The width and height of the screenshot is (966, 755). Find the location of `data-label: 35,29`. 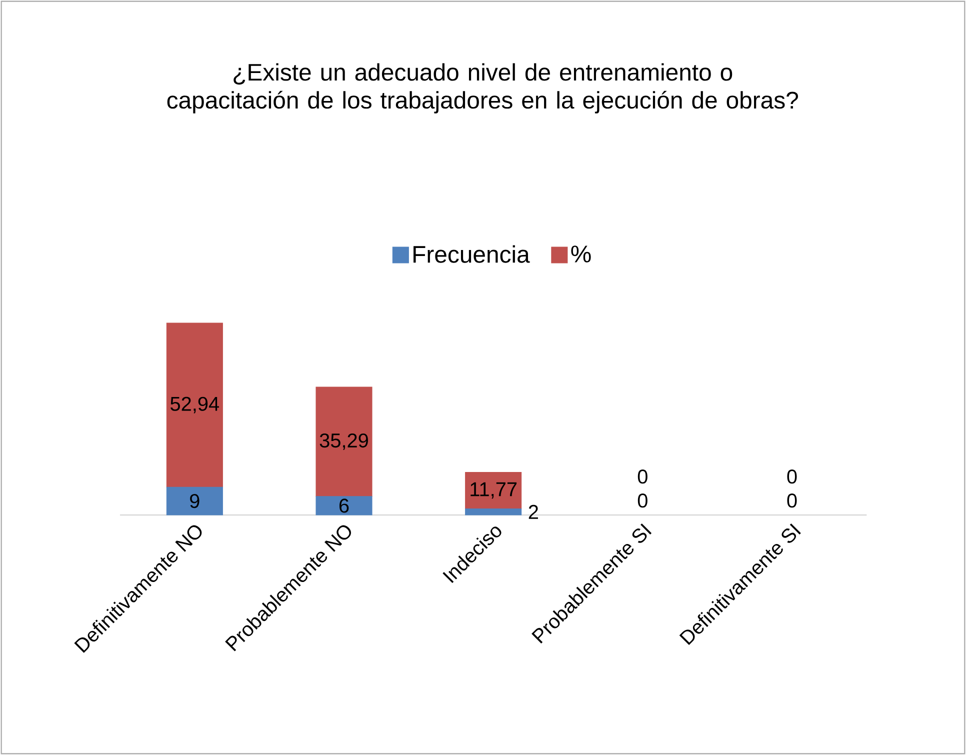

data-label: 35,29 is located at coordinates (344, 441).